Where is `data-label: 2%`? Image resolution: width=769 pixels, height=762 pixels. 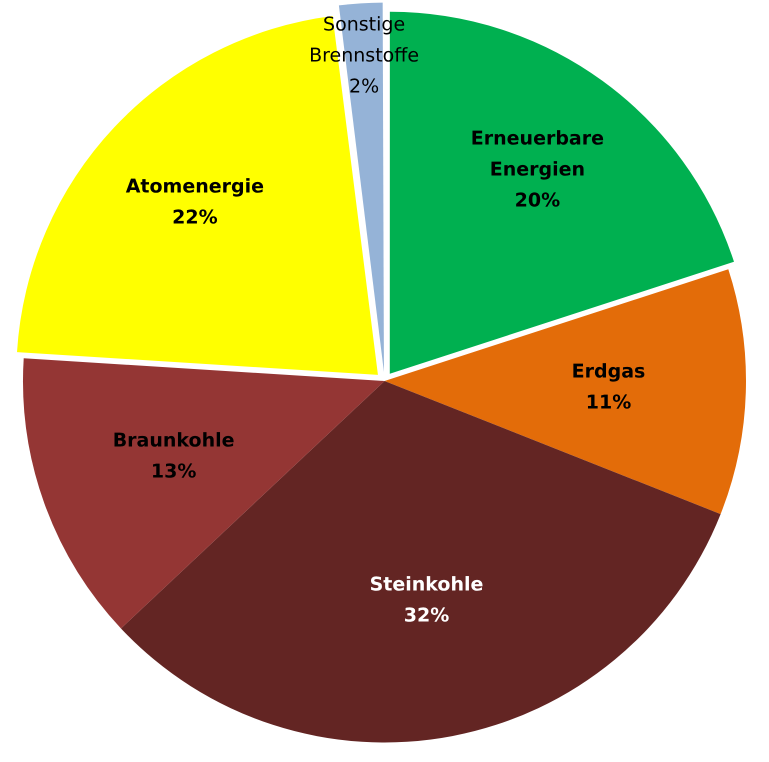
data-label: 2% is located at coordinates (364, 86).